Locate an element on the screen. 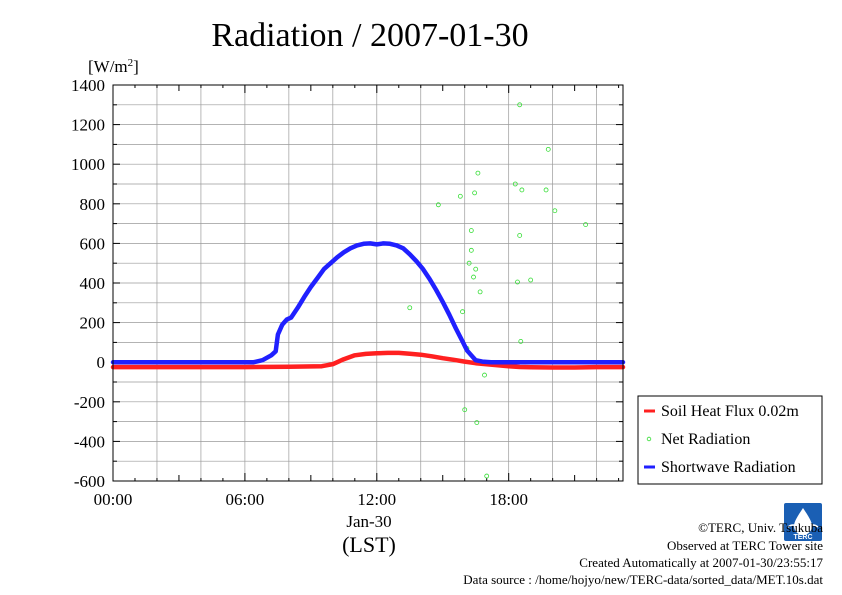 The height and width of the screenshot is (595, 842). y-tick-label: 400 is located at coordinates (93, 283).